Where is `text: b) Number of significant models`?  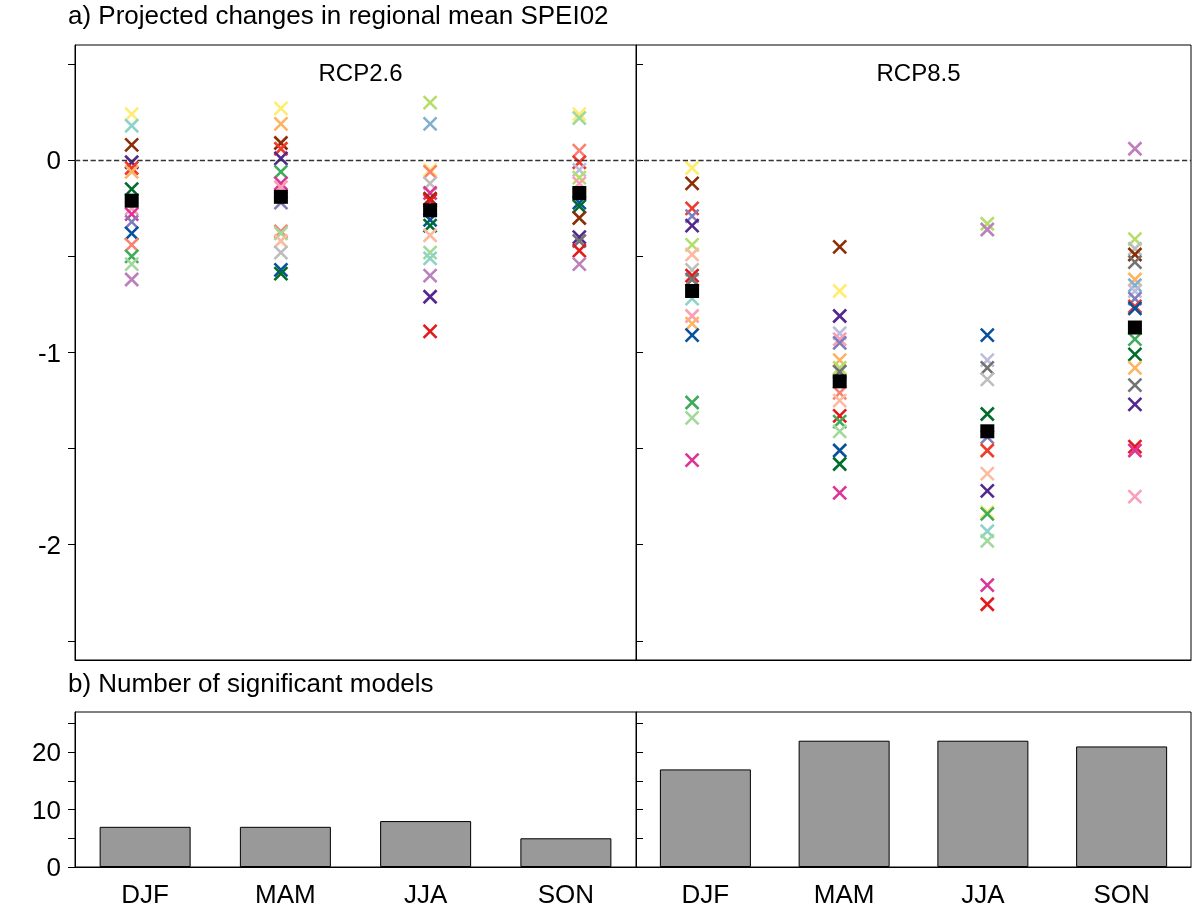
text: b) Number of significant models is located at coordinates (251, 683).